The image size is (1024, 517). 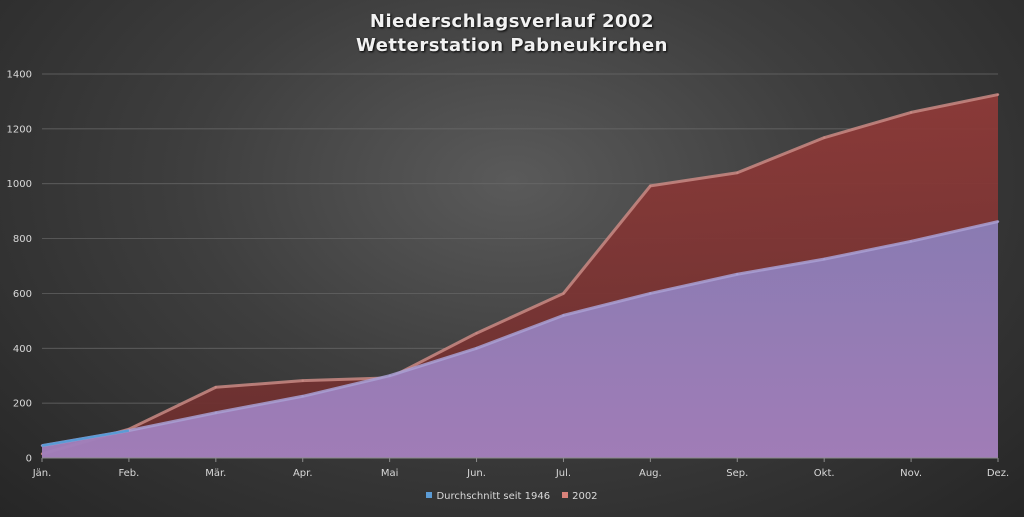 What do you see at coordinates (911, 473) in the screenshot?
I see `x-tick-label: Nov.` at bounding box center [911, 473].